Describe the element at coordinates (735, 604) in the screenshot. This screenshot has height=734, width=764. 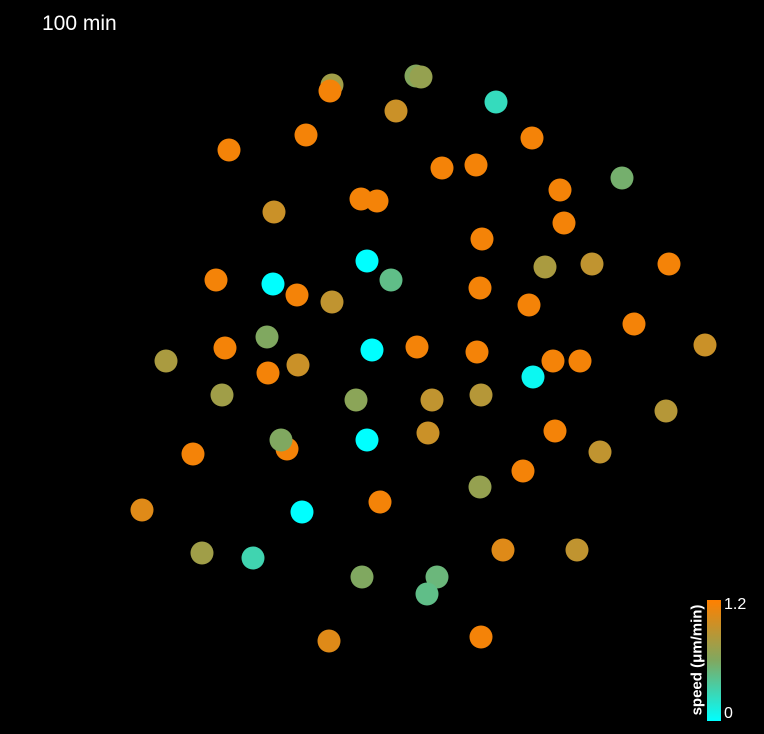
I see `colorbar-max-label: 1.2` at that location.